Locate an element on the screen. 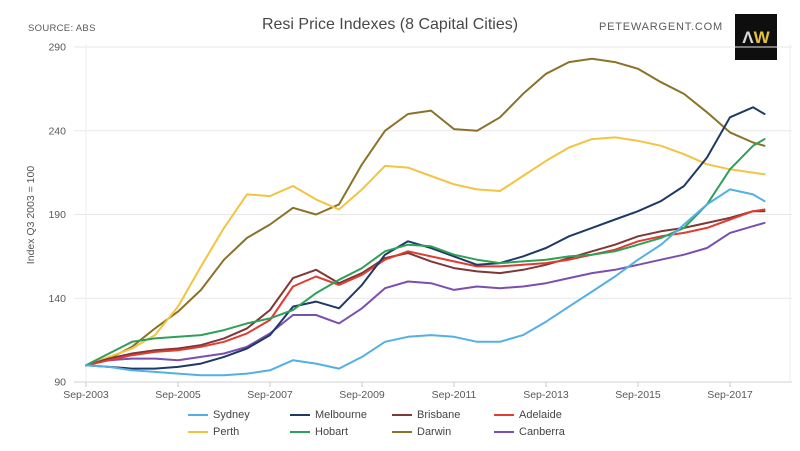 The height and width of the screenshot is (451, 800). y-tick-label: 190 is located at coordinates (57, 215).